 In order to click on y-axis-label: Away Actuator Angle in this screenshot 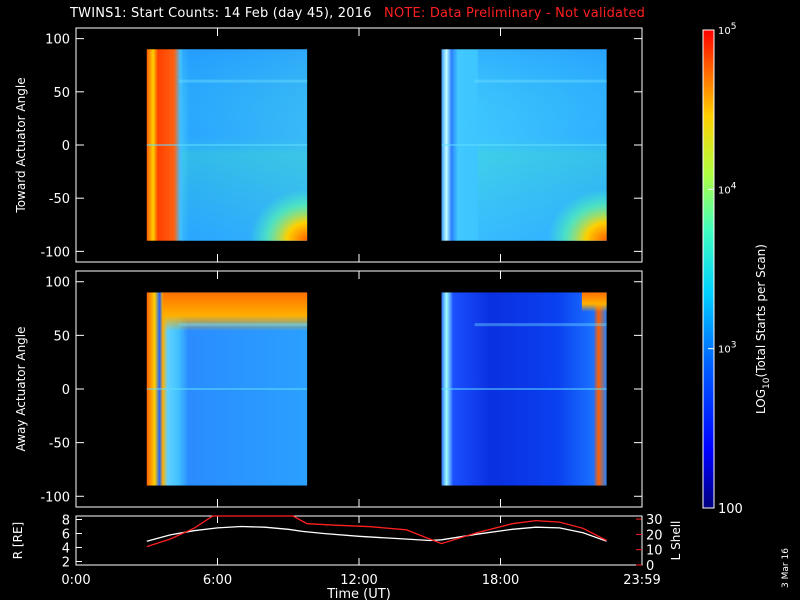, I will do `click(21, 388)`.